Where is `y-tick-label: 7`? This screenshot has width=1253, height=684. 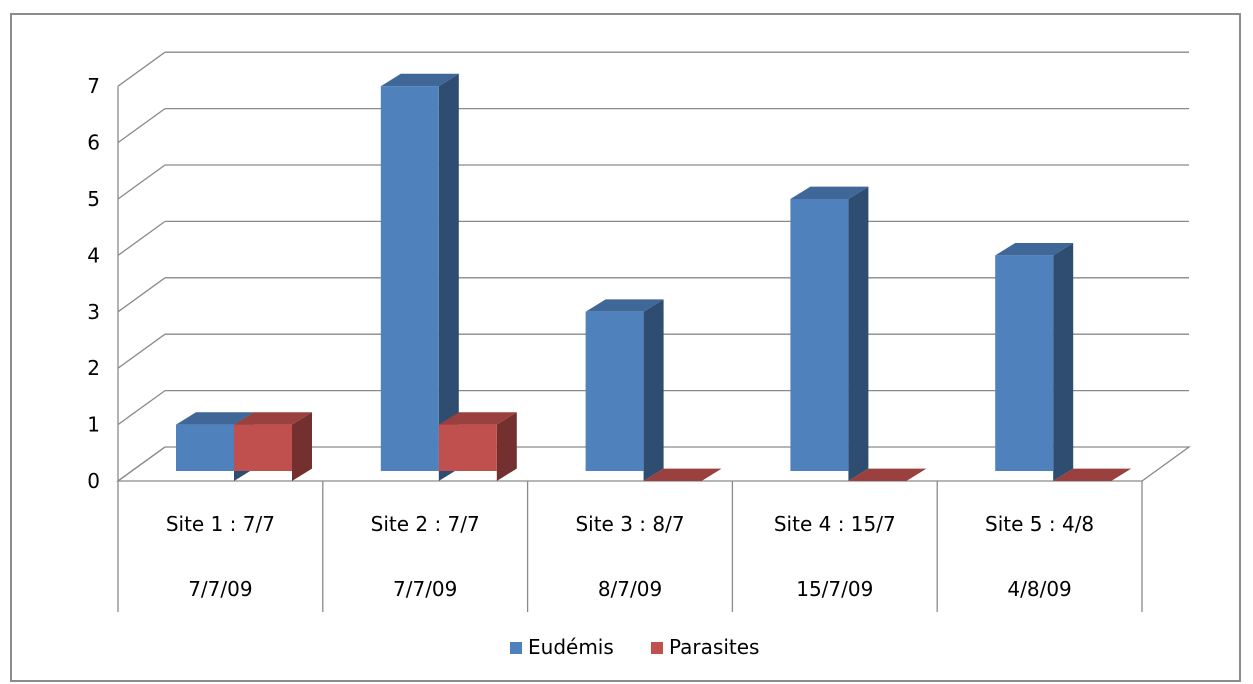 y-tick-label: 7 is located at coordinates (93, 86).